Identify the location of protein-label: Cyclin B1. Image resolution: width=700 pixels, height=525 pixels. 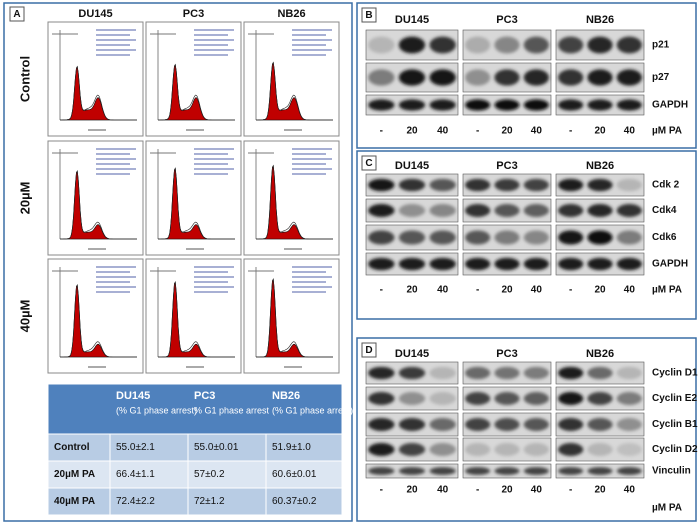
(675, 424).